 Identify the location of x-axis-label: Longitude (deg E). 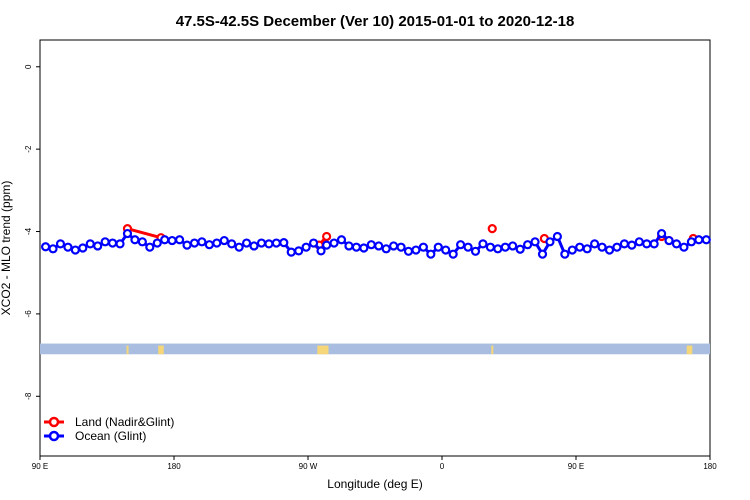
(374, 484).